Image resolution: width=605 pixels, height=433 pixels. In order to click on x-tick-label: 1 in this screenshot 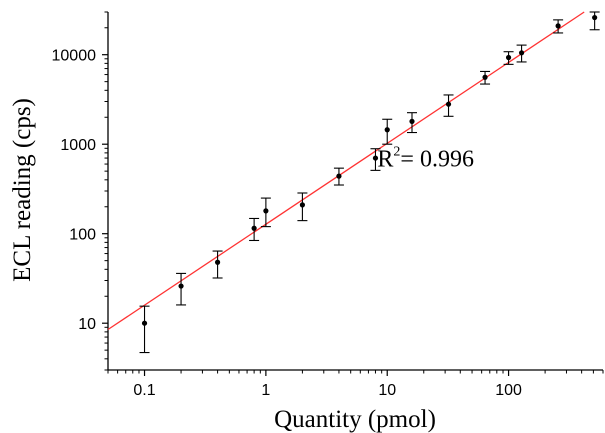, I will do `click(265, 390)`.